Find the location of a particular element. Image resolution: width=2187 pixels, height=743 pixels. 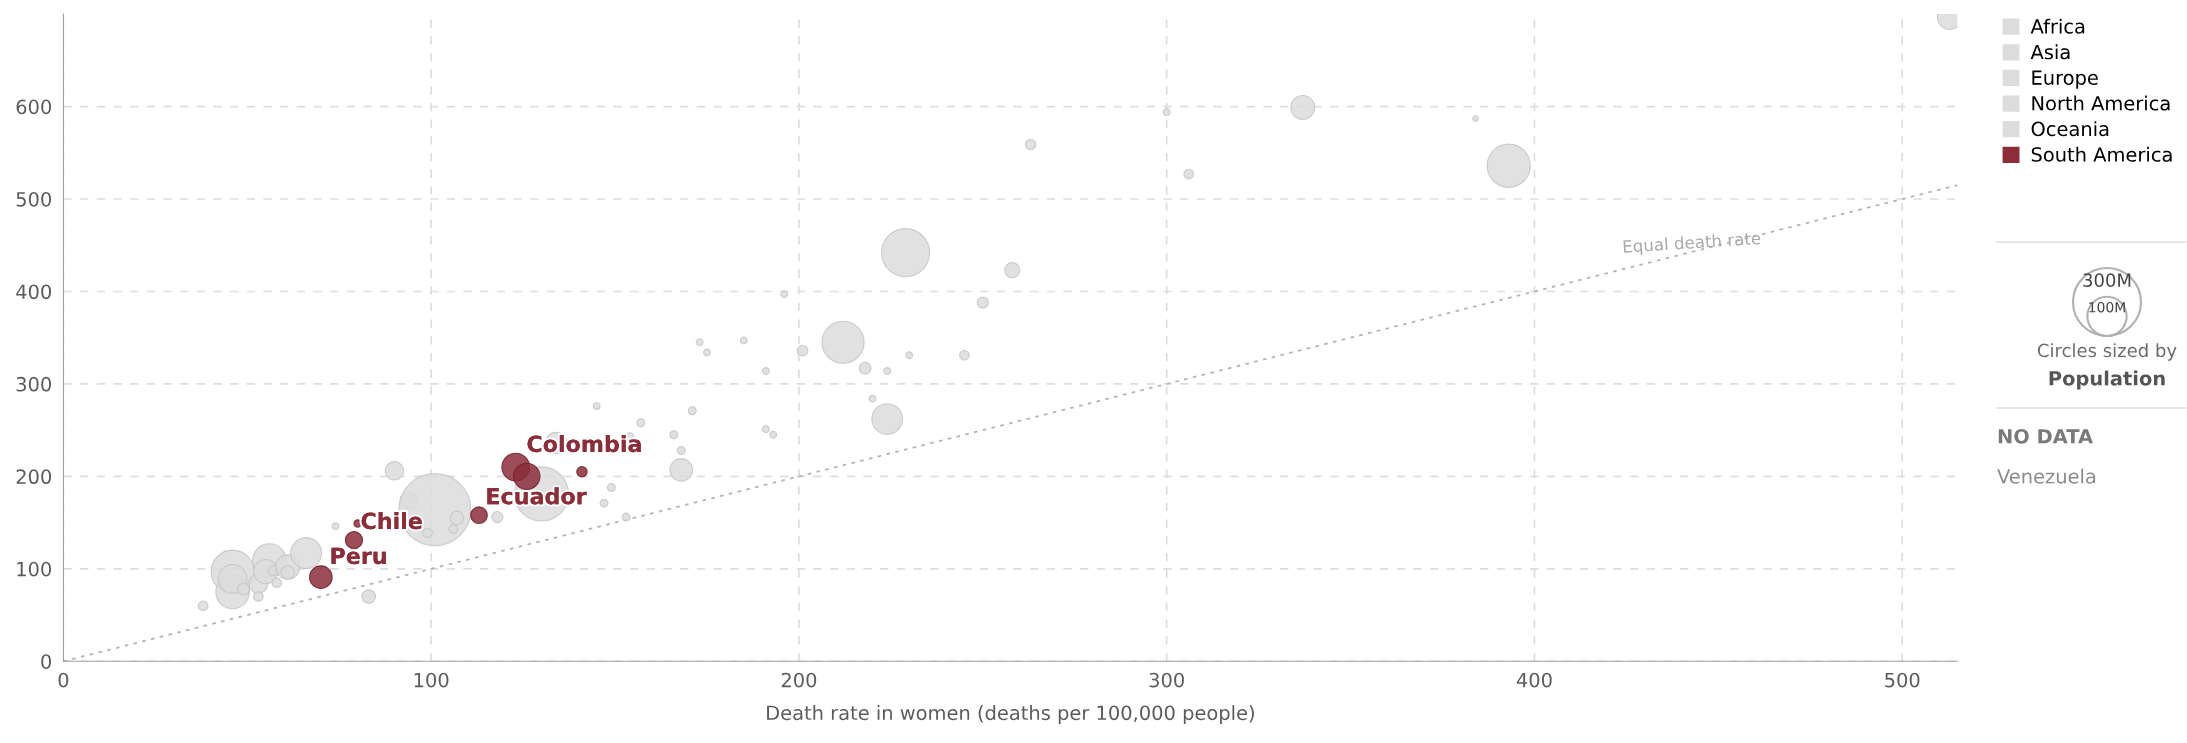

legend-label: North America is located at coordinates (2101, 103).